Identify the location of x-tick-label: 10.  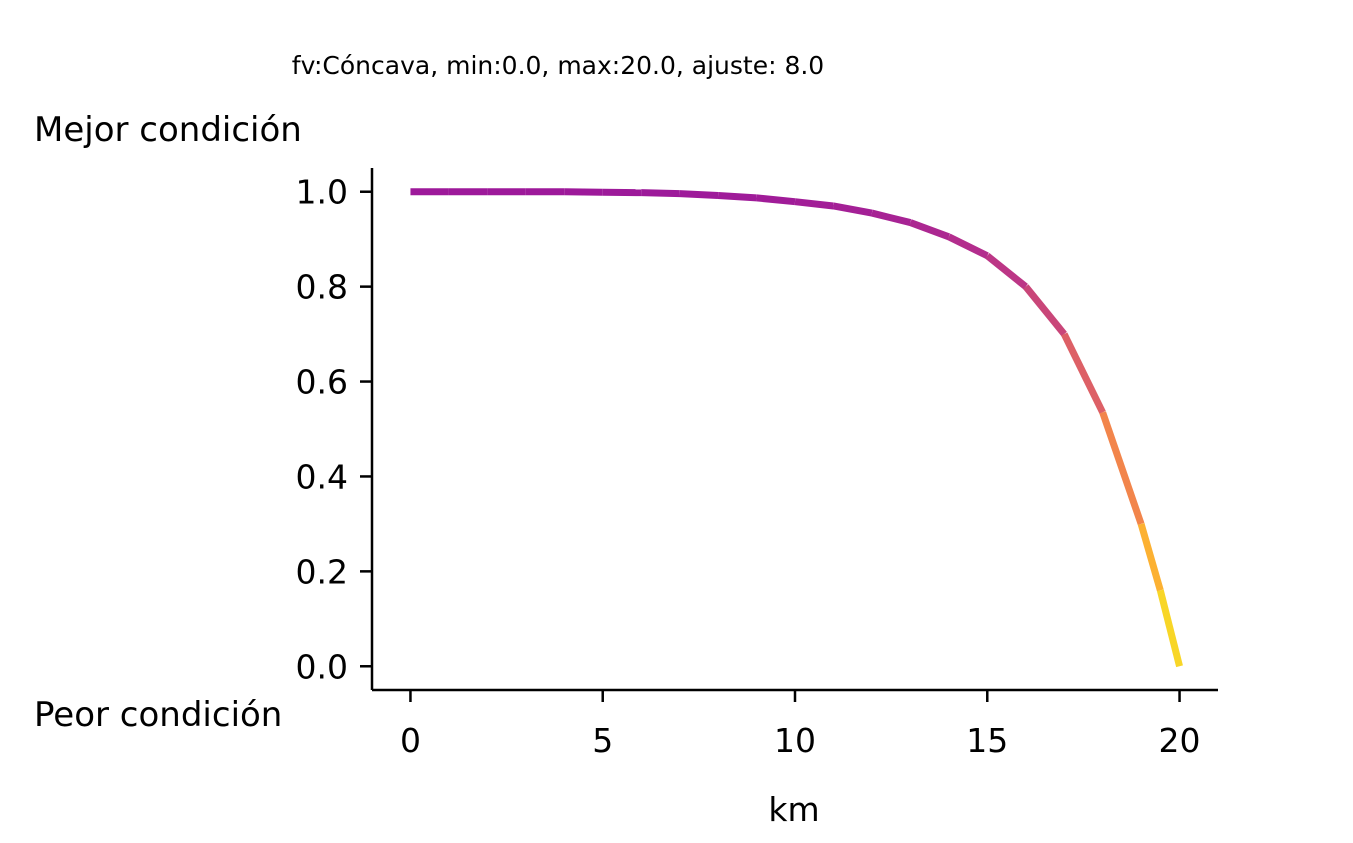
(795, 740).